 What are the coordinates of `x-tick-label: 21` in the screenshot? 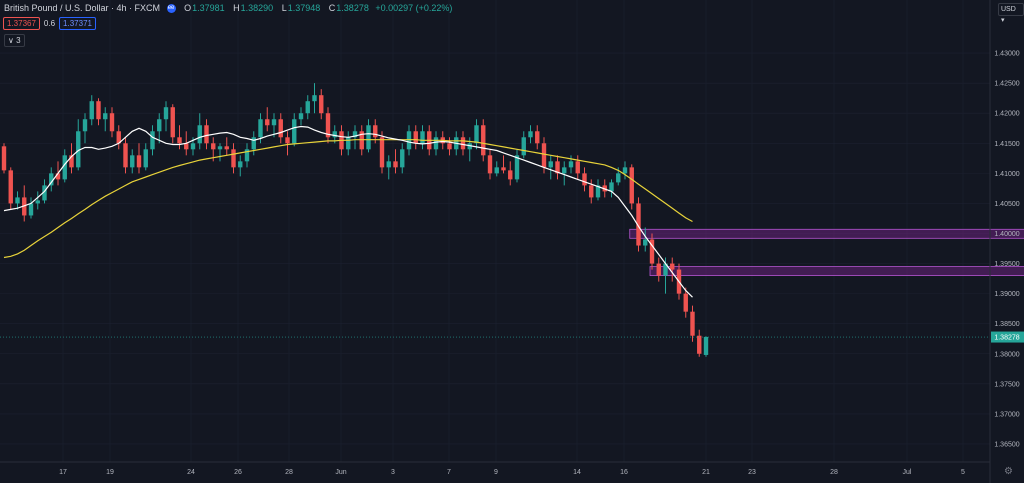 It's located at (706, 472).